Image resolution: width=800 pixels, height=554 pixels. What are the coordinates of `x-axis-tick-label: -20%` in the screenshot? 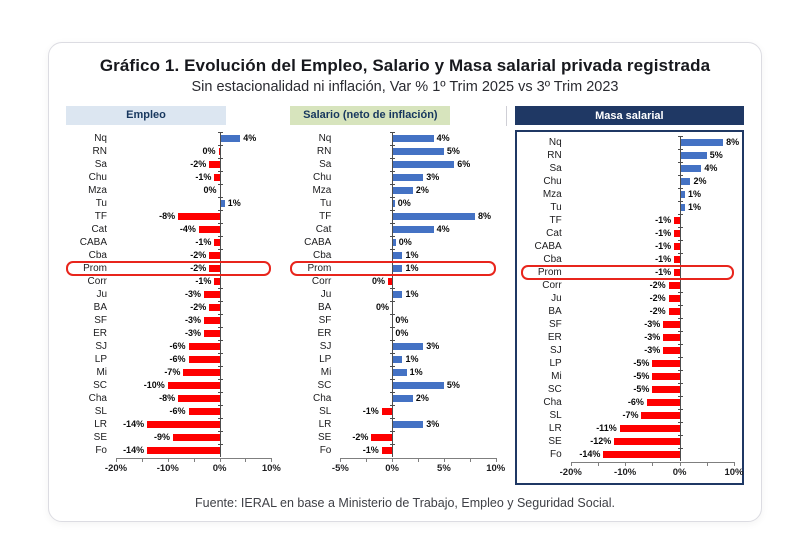 It's located at (570, 472).